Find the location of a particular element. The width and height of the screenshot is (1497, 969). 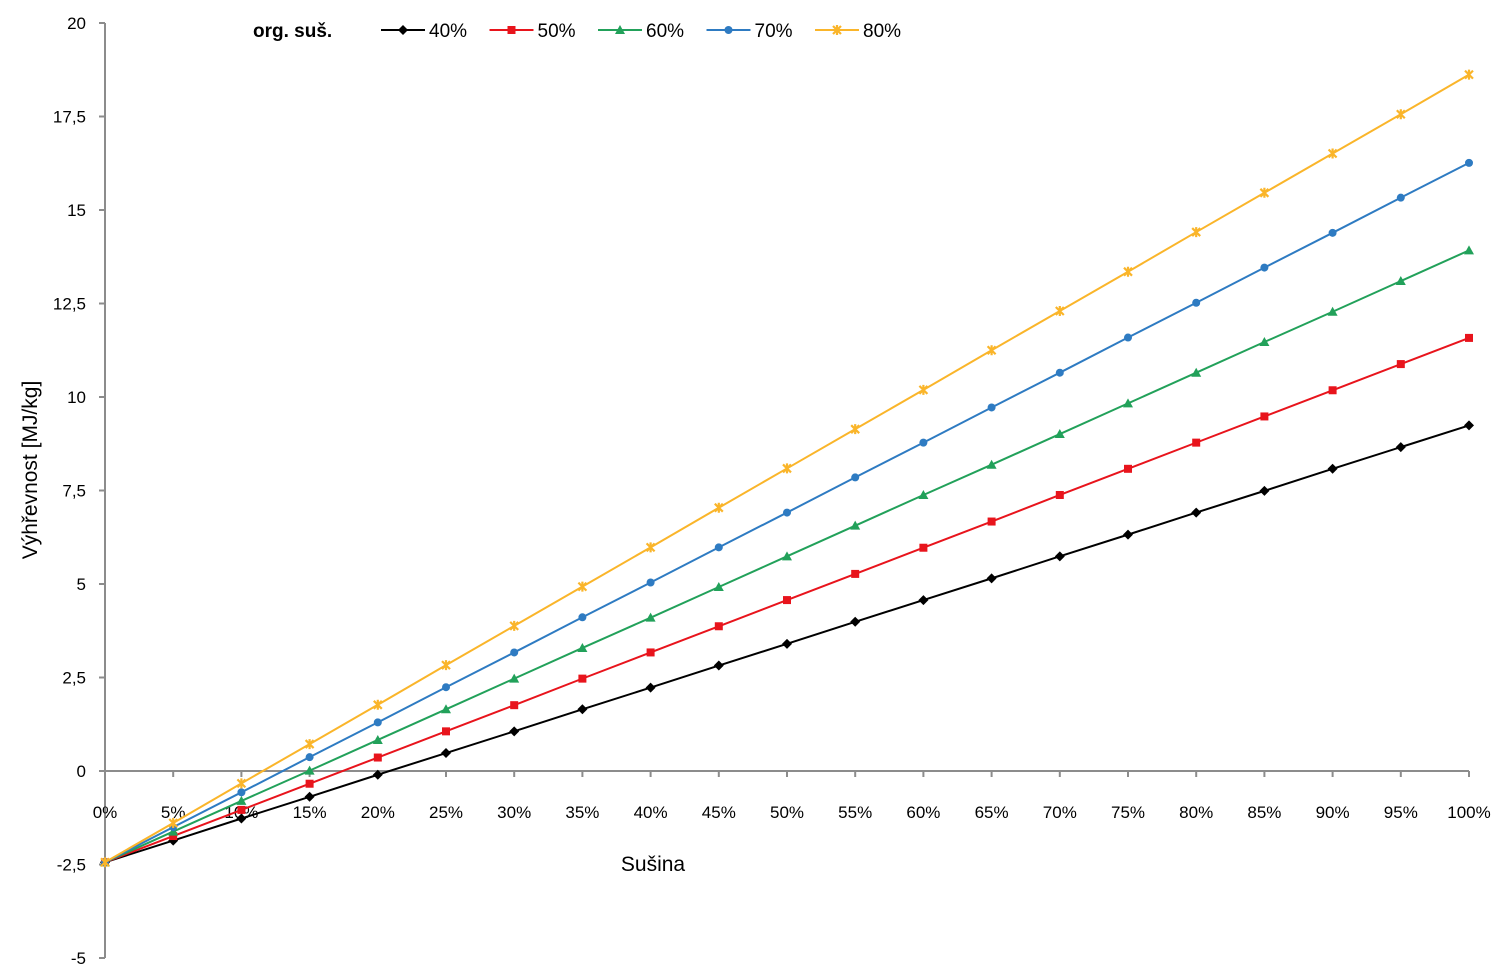

y-tick-label: 10 is located at coordinates (76, 397).